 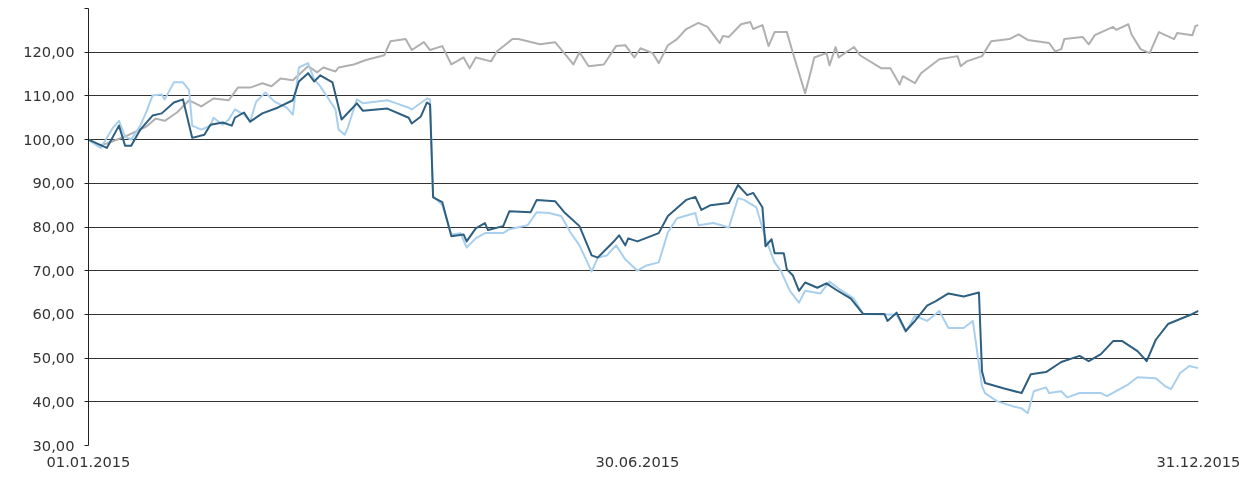 What do you see at coordinates (49, 52) in the screenshot?
I see `y-tick-label: 120,00` at bounding box center [49, 52].